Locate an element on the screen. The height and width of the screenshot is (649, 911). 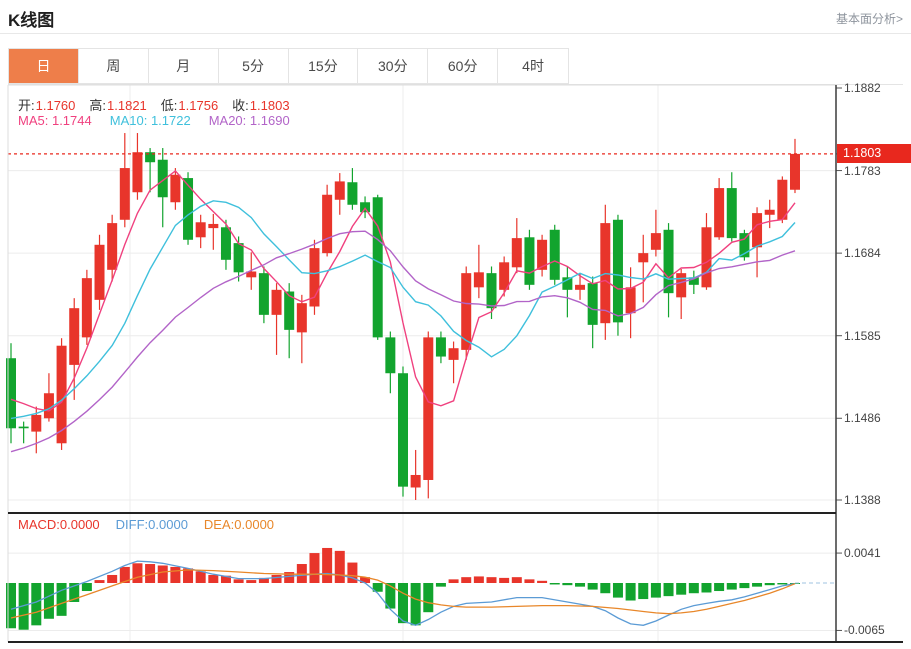
dea-line is located at coordinates (403, 594).